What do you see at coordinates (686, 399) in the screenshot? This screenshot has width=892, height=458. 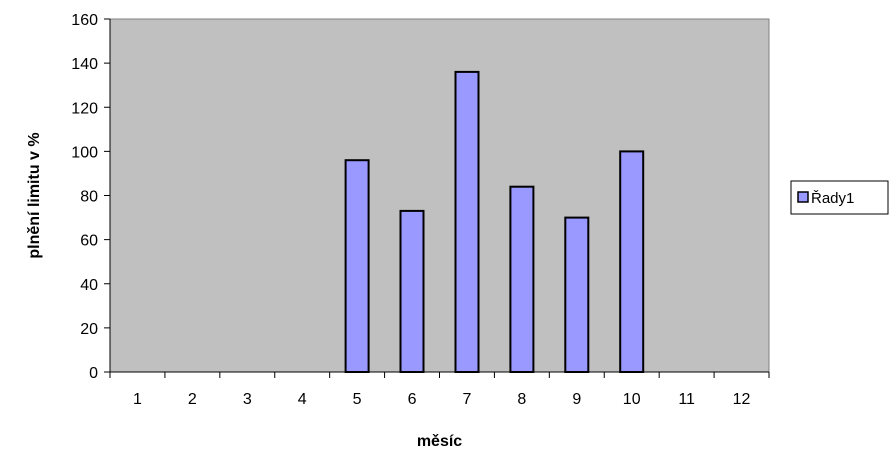 I see `x-tick-label: 11` at bounding box center [686, 399].